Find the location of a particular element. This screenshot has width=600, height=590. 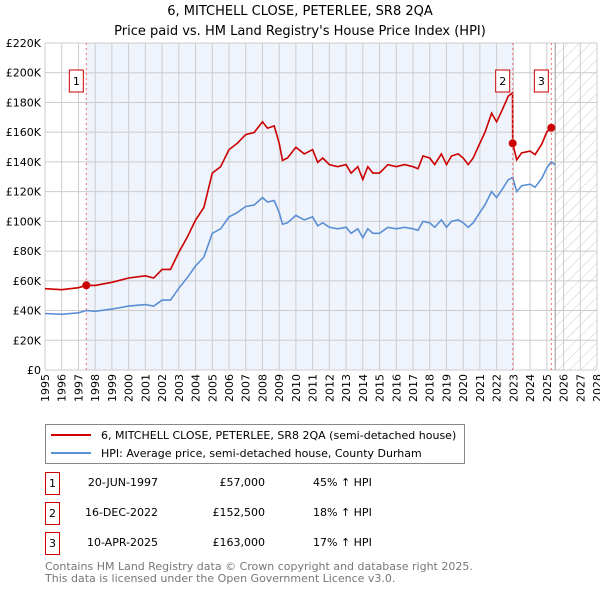

x-tick-label: 2009 is located at coordinates (279, 388).